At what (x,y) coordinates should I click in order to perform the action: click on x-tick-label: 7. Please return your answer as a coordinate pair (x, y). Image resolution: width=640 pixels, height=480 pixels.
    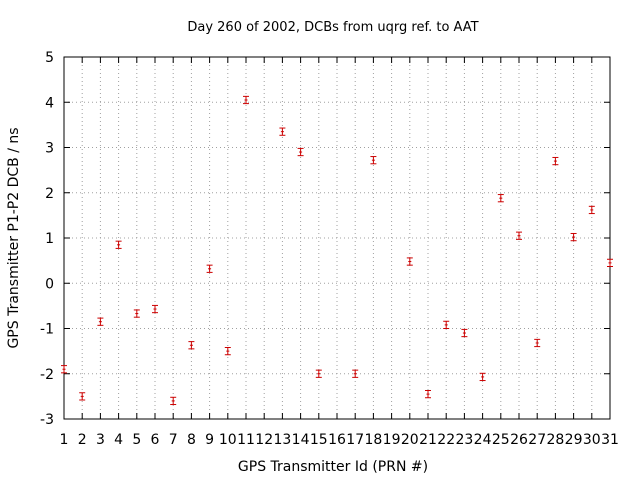
    Looking at the image, I should click on (173, 440).